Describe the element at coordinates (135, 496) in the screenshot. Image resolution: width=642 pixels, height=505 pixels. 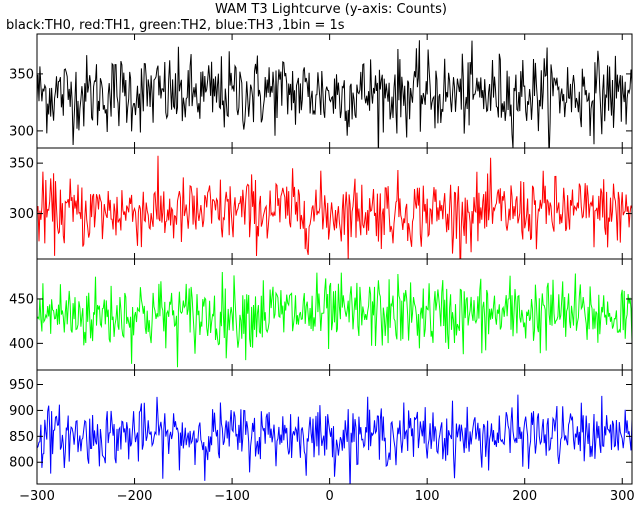
I see `x-tick-label: −200` at that location.